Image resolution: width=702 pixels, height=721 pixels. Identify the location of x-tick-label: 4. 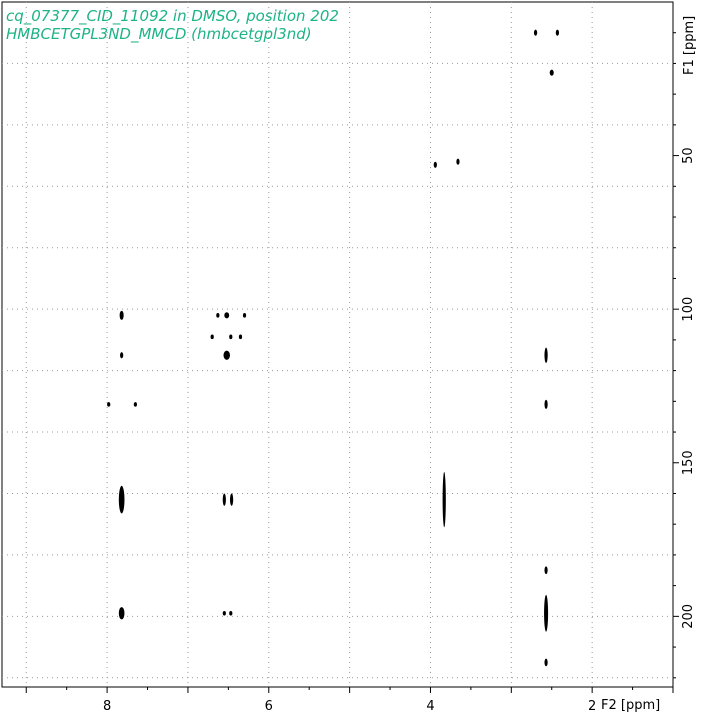
(430, 706).